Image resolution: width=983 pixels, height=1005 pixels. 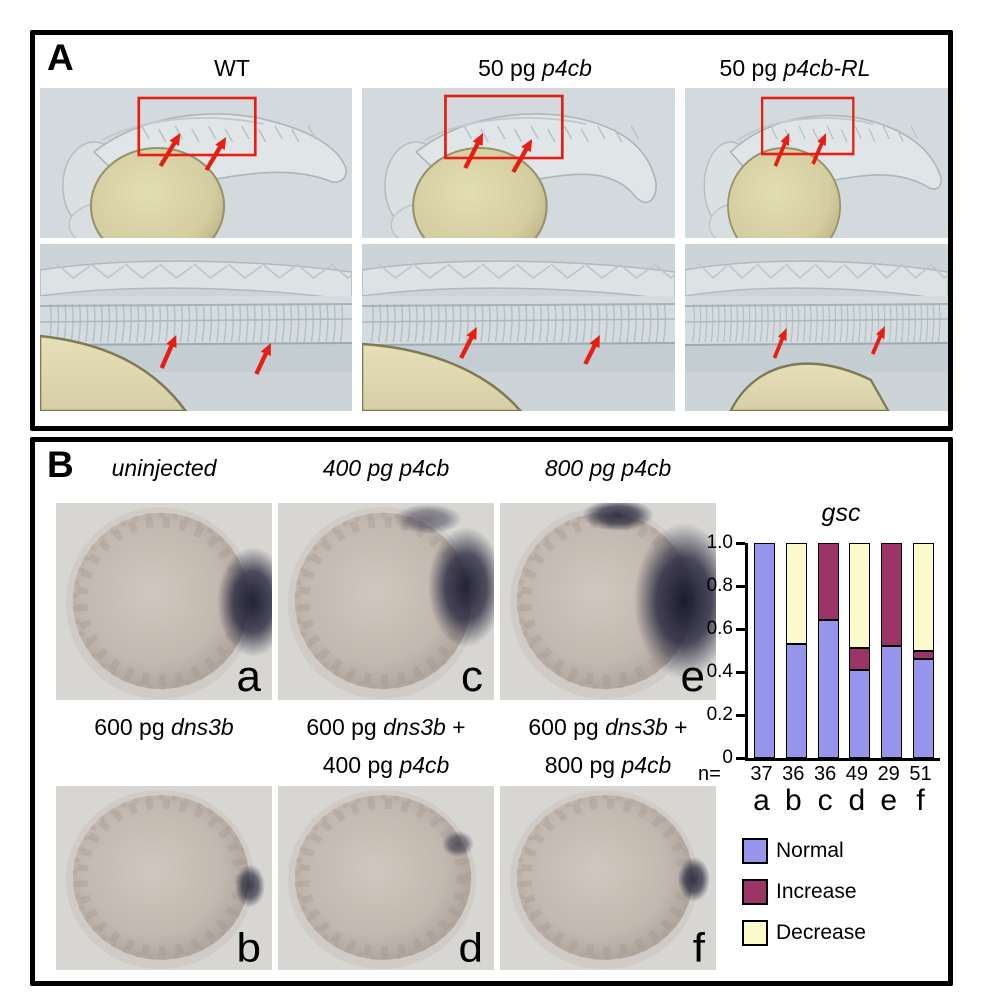 I want to click on bar-segment-normal-c, so click(x=828, y=689).